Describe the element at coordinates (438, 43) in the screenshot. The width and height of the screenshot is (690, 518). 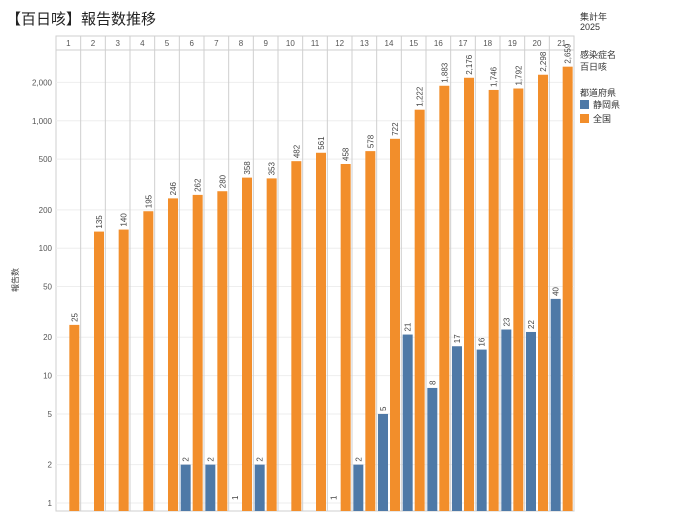
I see `x-tick-label: 16` at that location.